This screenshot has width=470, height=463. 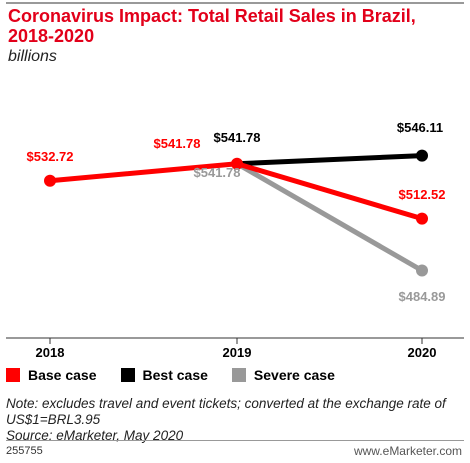 I want to click on chart-subtitle: billions, so click(x=32, y=56).